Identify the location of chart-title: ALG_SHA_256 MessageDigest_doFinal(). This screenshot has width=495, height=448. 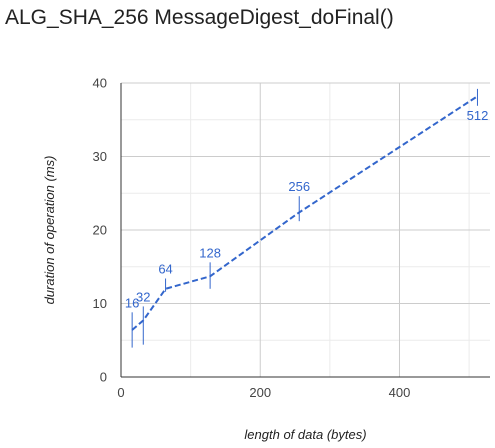
(199, 17).